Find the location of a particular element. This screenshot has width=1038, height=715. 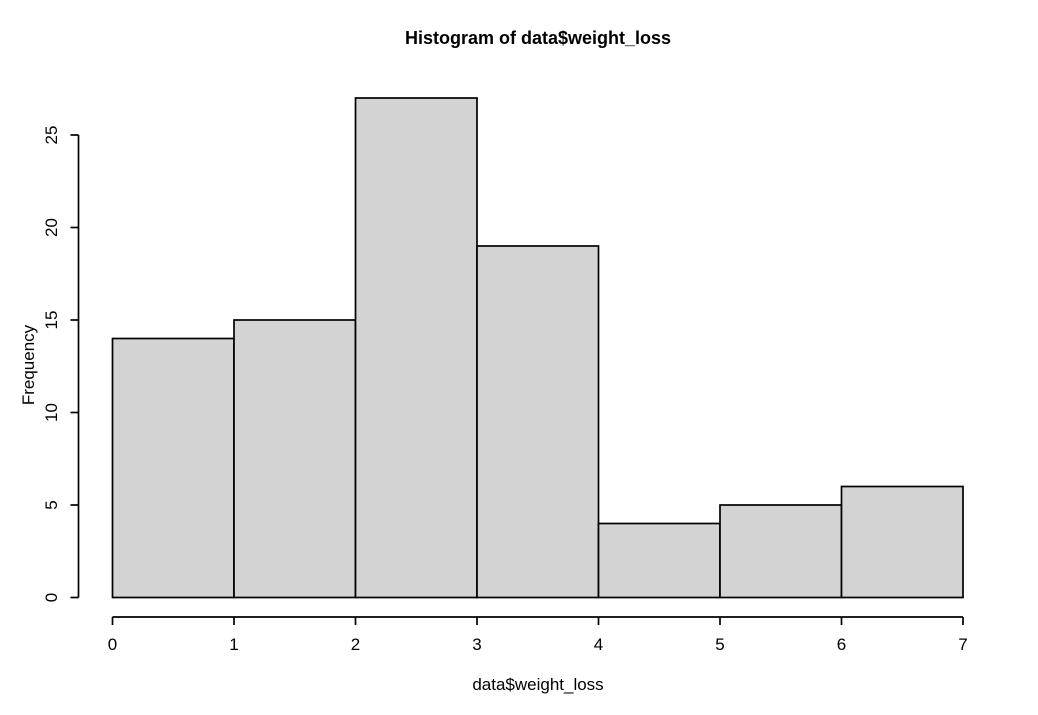

chart-title: Histogram of data$weight_loss is located at coordinates (538, 38).